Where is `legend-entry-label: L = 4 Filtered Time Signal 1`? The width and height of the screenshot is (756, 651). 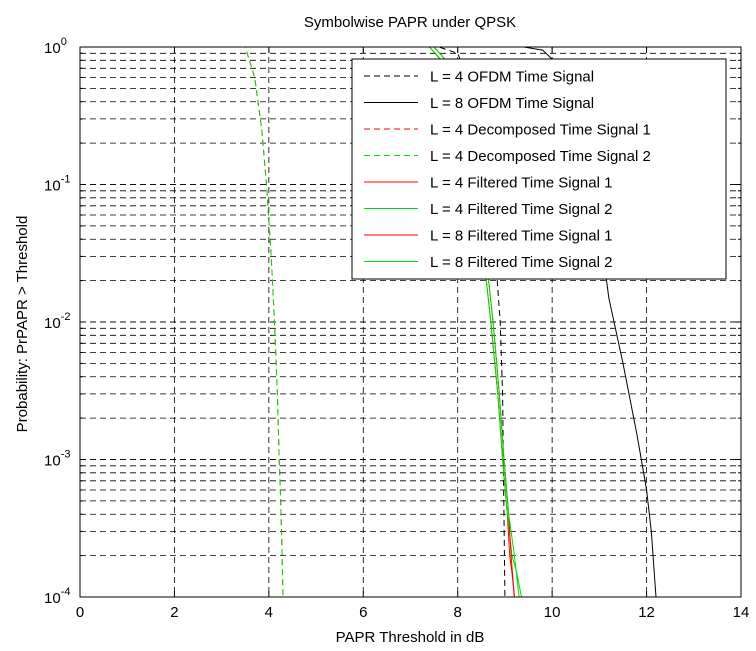 legend-entry-label: L = 4 Filtered Time Signal 1 is located at coordinates (521, 183).